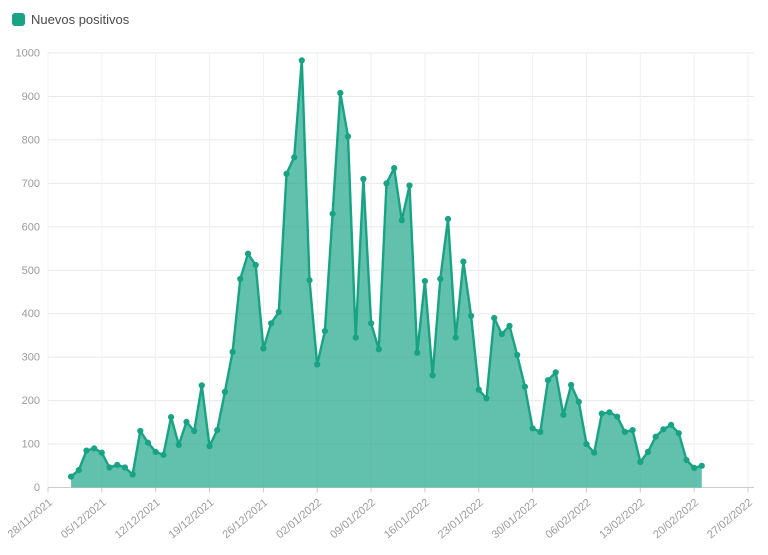 This screenshot has height=555, width=768. I want to click on x-tick-label: 23/01/2022, so click(461, 519).